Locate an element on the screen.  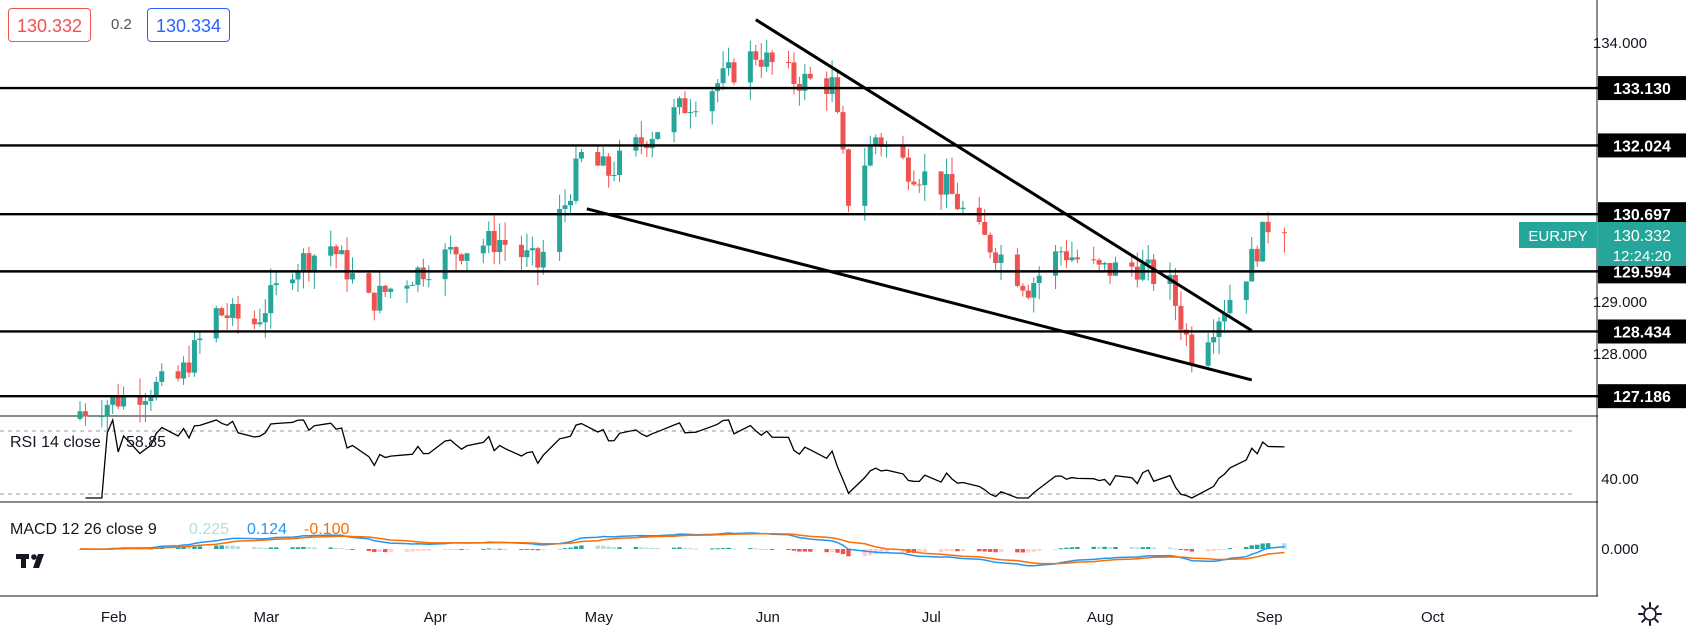
ask-price-box: 130.334 is located at coordinates (189, 25).